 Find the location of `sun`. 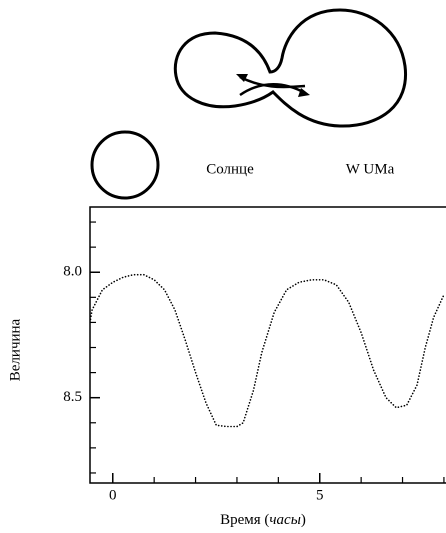

sun is located at coordinates (125, 165).